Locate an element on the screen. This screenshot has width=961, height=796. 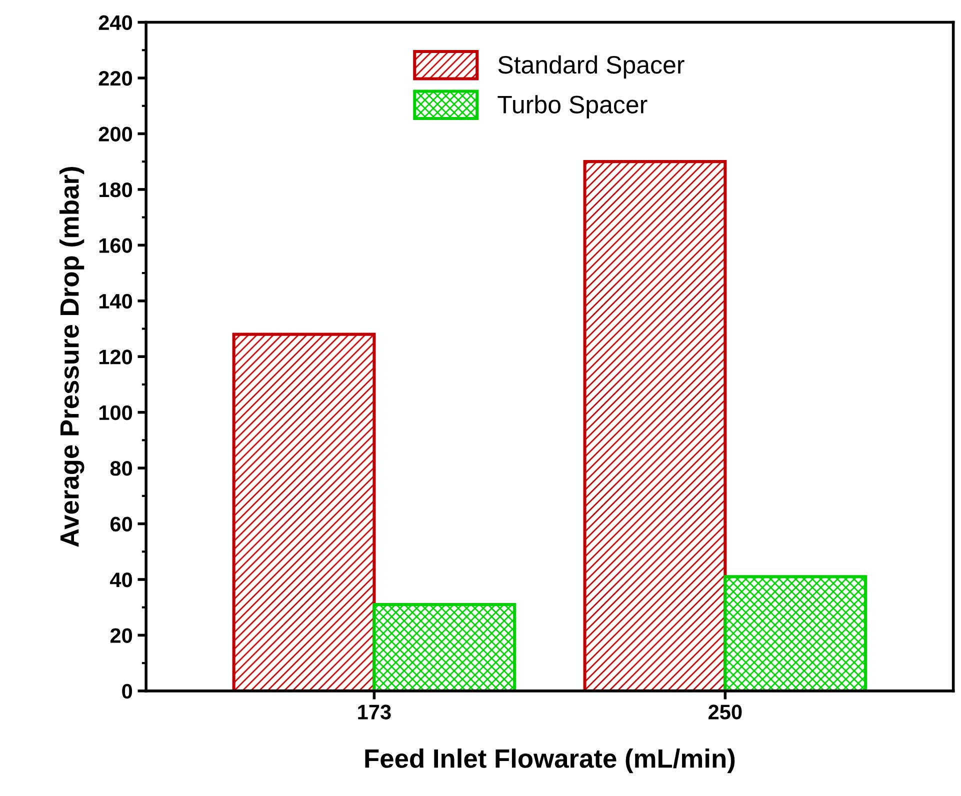
legend-label: Turbo Spacer is located at coordinates (573, 106).